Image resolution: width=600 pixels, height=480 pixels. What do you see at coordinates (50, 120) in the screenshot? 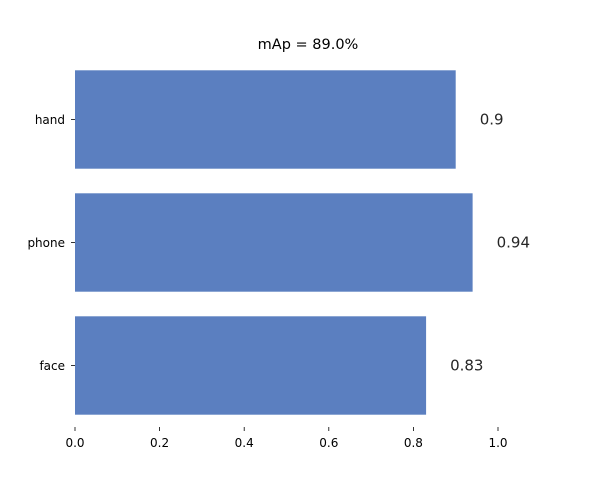
I see `y-tick-label-hand: hand` at bounding box center [50, 120].